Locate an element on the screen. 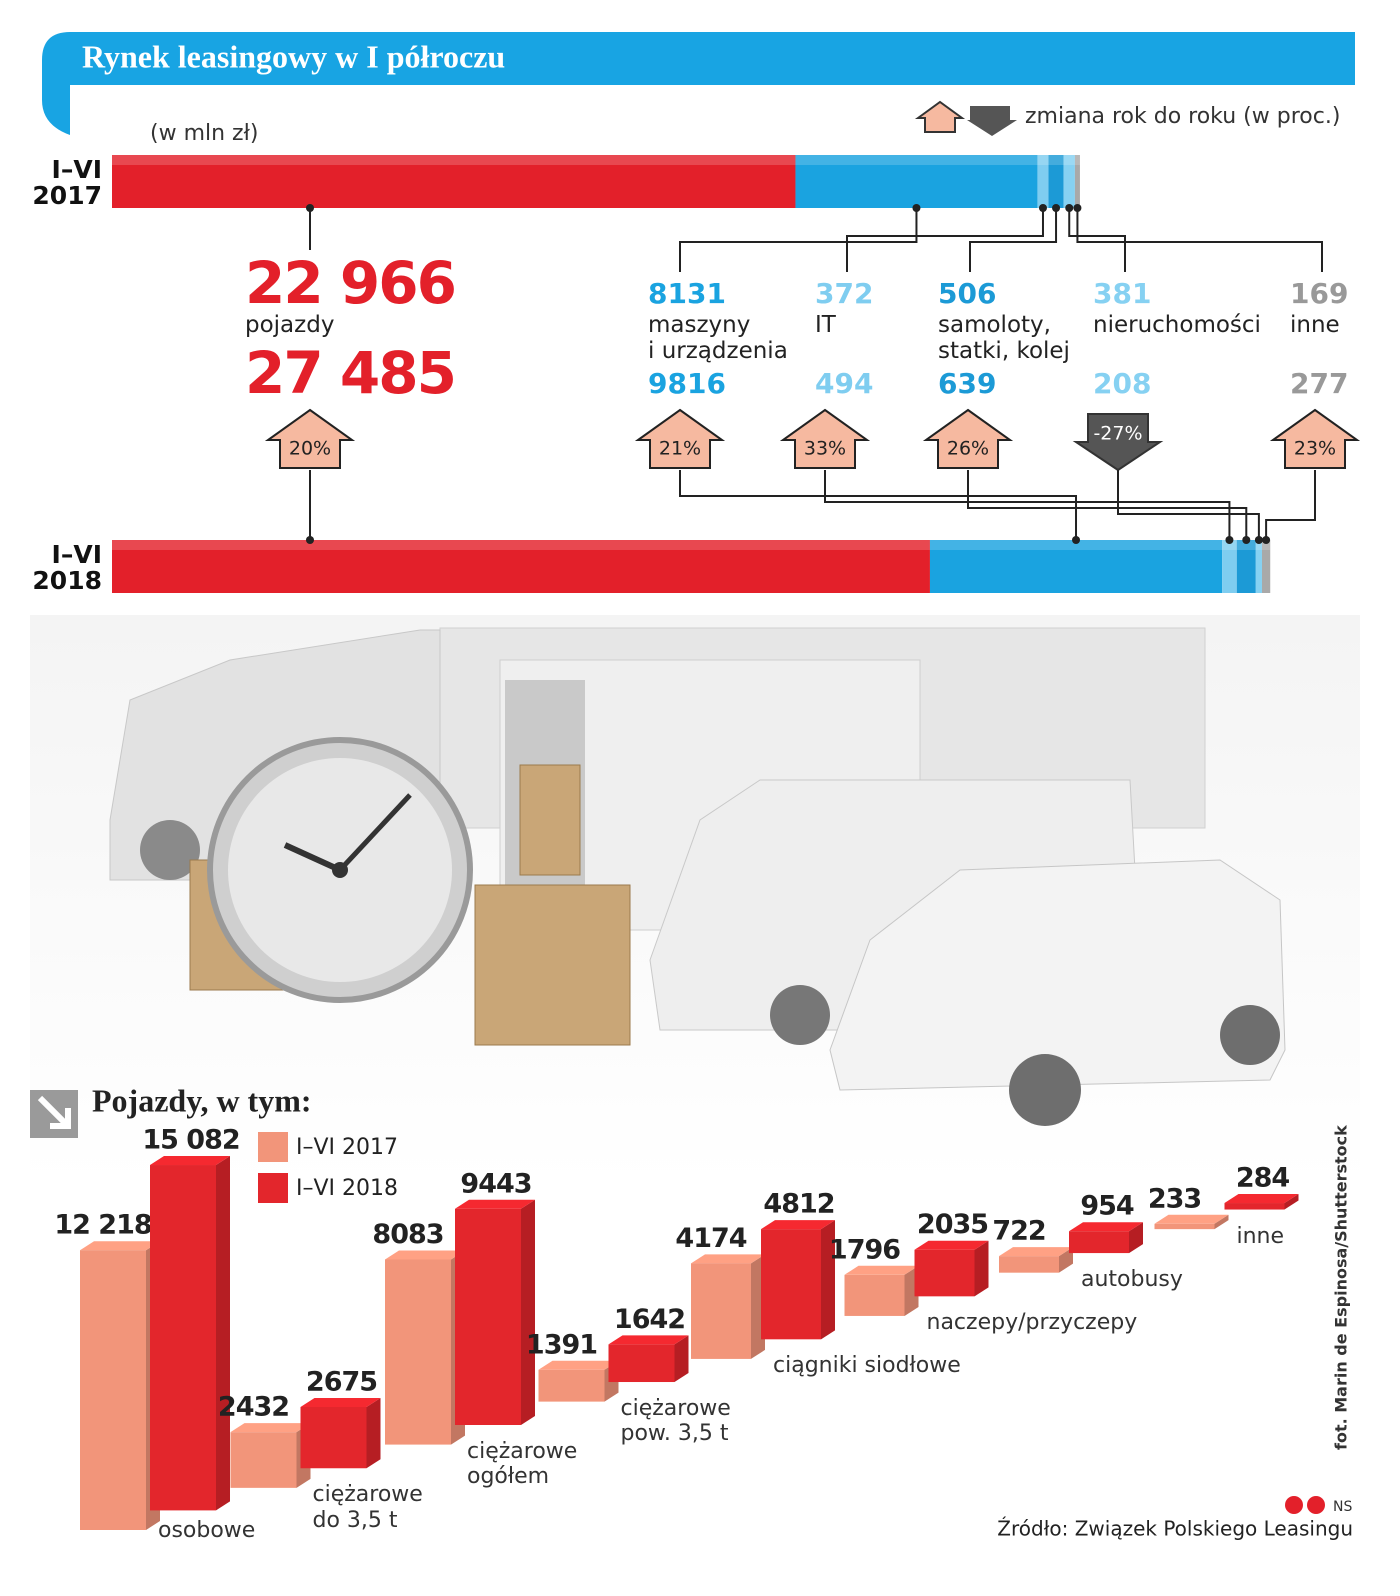 This screenshot has width=1400, height=1596. value-label: 506 is located at coordinates (967, 293).